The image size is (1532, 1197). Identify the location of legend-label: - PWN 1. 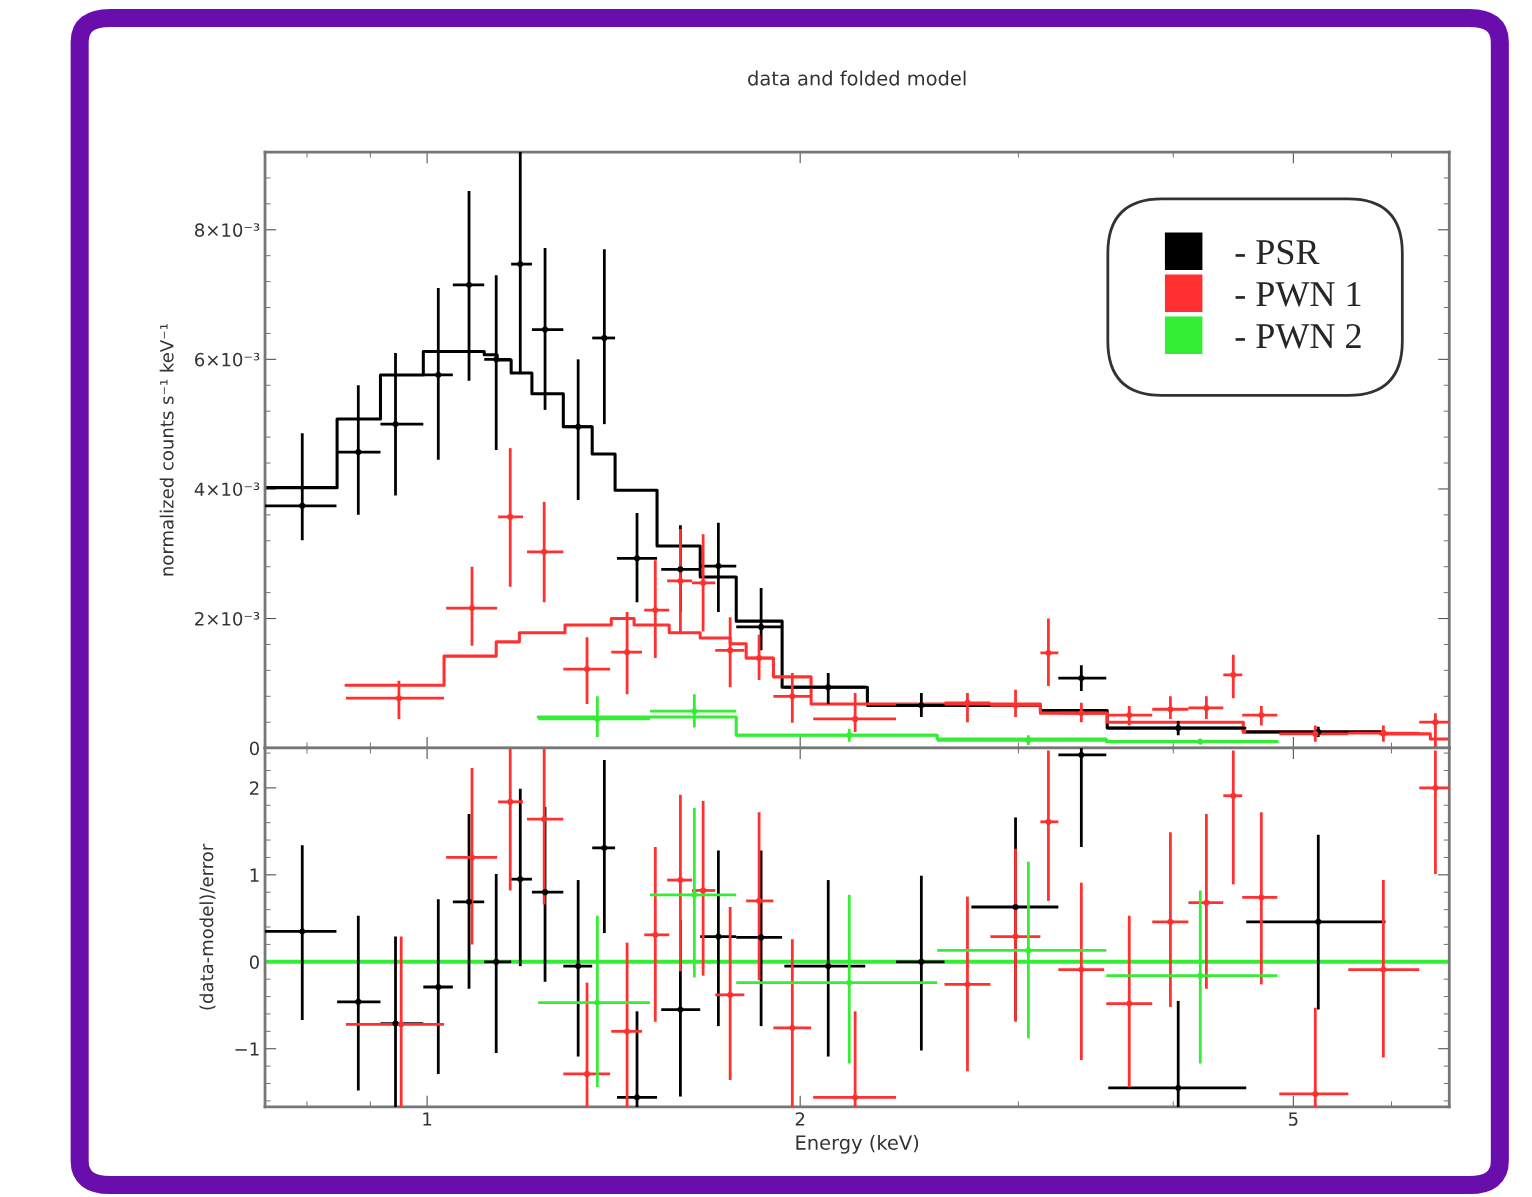
(1298, 294).